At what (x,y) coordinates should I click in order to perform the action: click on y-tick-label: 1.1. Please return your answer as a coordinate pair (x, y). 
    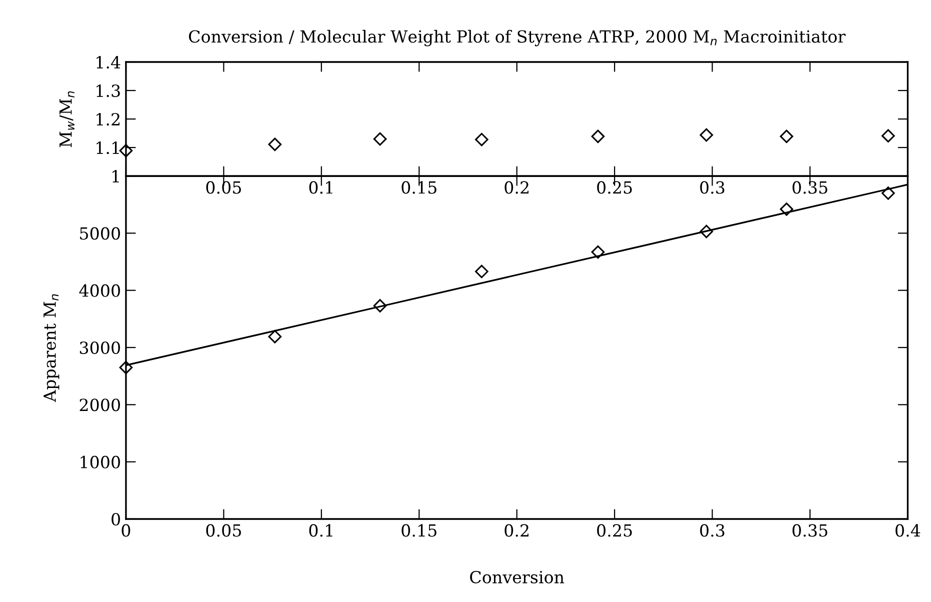
    Looking at the image, I should click on (107, 147).